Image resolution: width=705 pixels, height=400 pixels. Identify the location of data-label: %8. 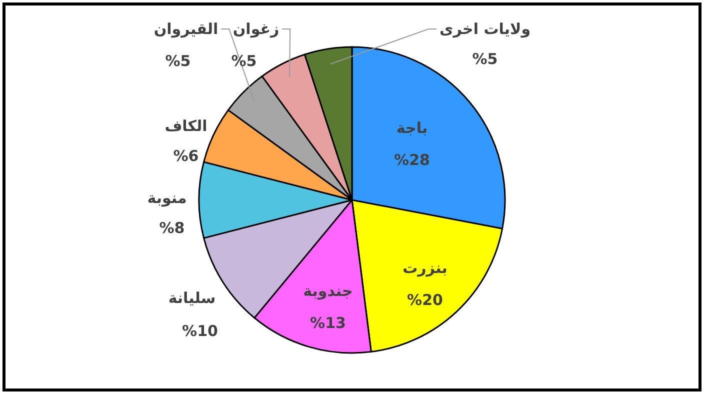
(172, 228).